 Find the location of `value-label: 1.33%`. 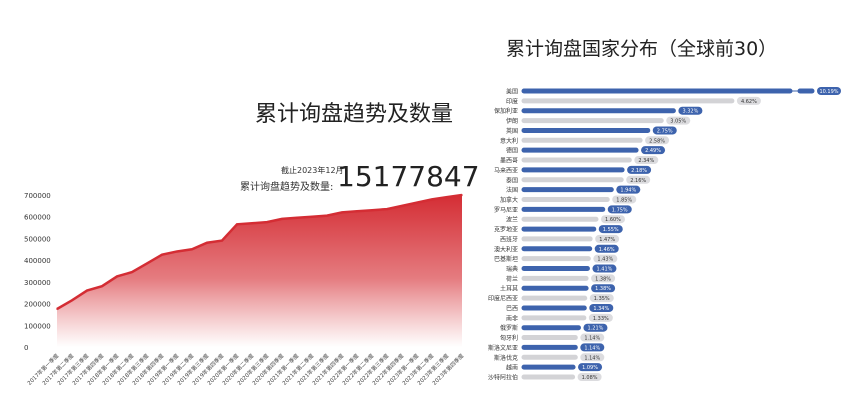

value-label: 1.33% is located at coordinates (601, 319).